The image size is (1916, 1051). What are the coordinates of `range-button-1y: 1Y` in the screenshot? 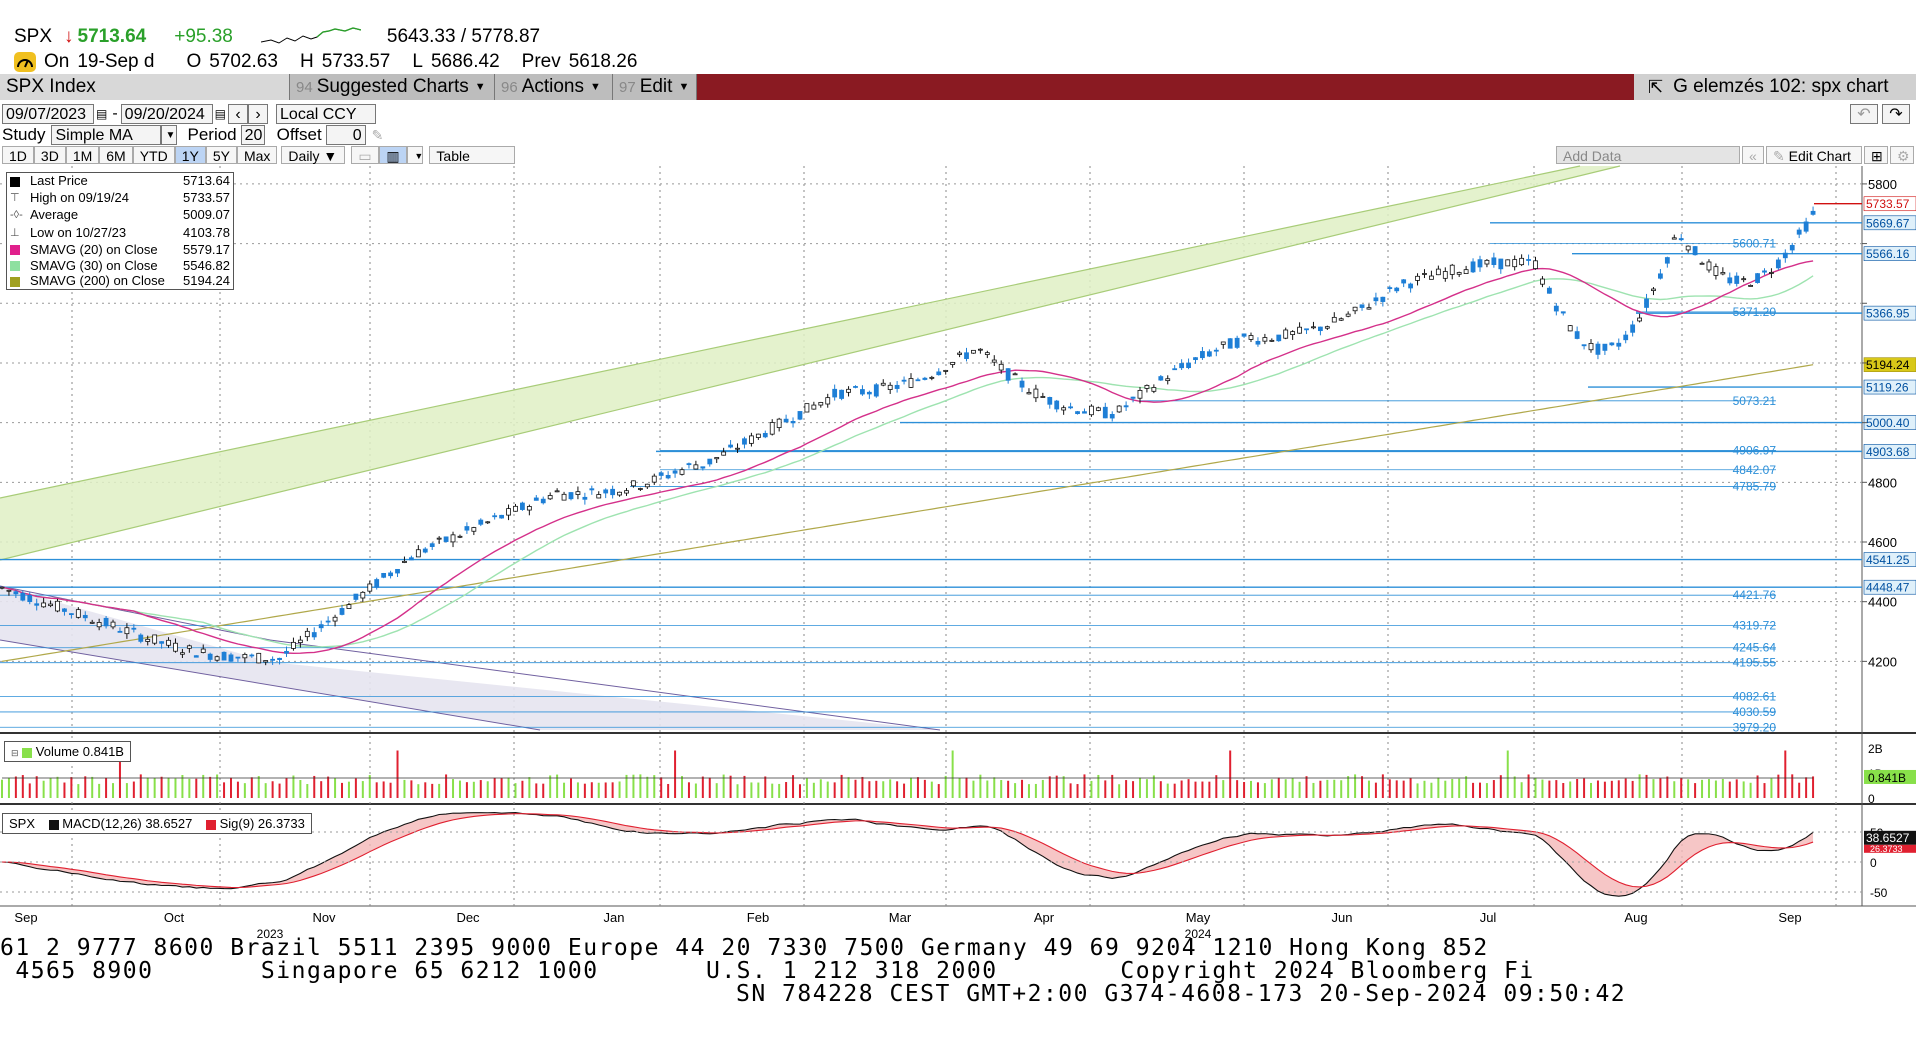 It's located at (190, 155).